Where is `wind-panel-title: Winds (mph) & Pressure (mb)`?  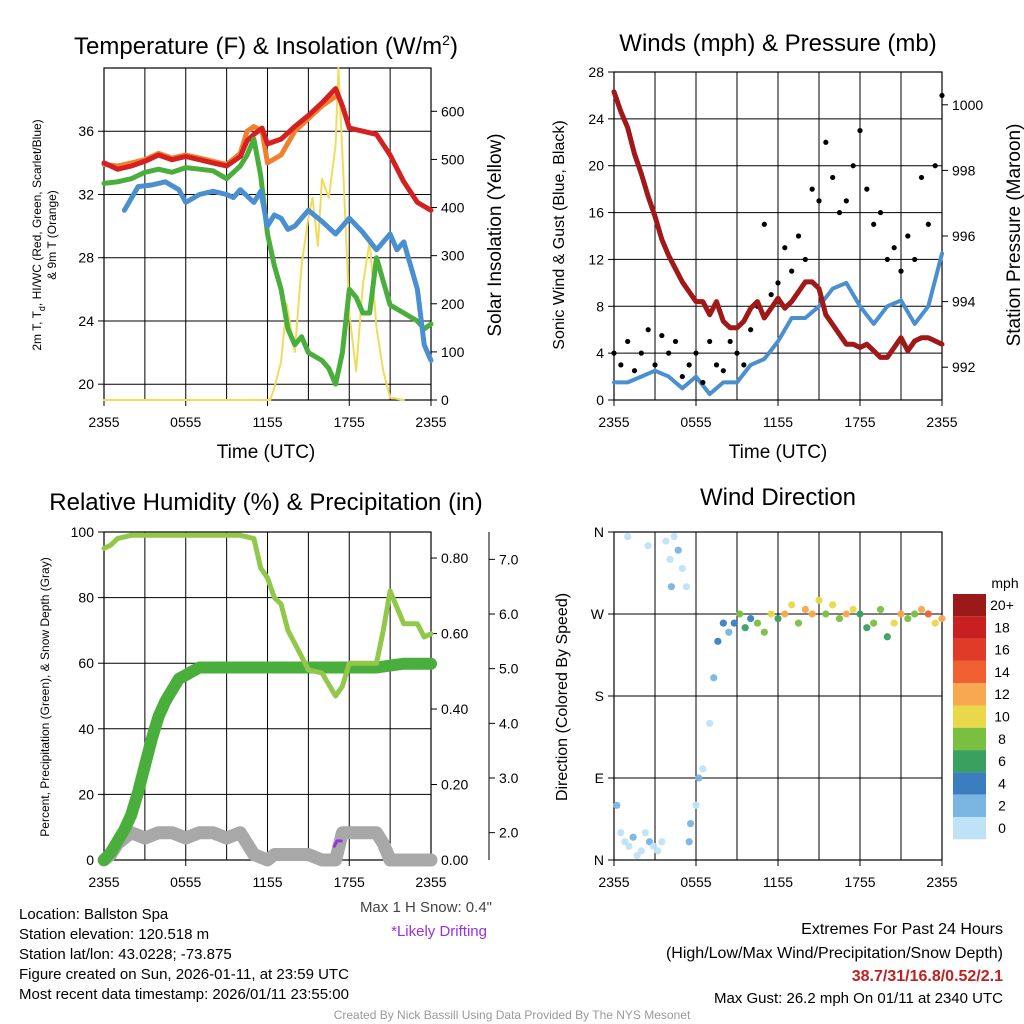
wind-panel-title: Winds (mph) & Pressure (mb) is located at coordinates (777, 43).